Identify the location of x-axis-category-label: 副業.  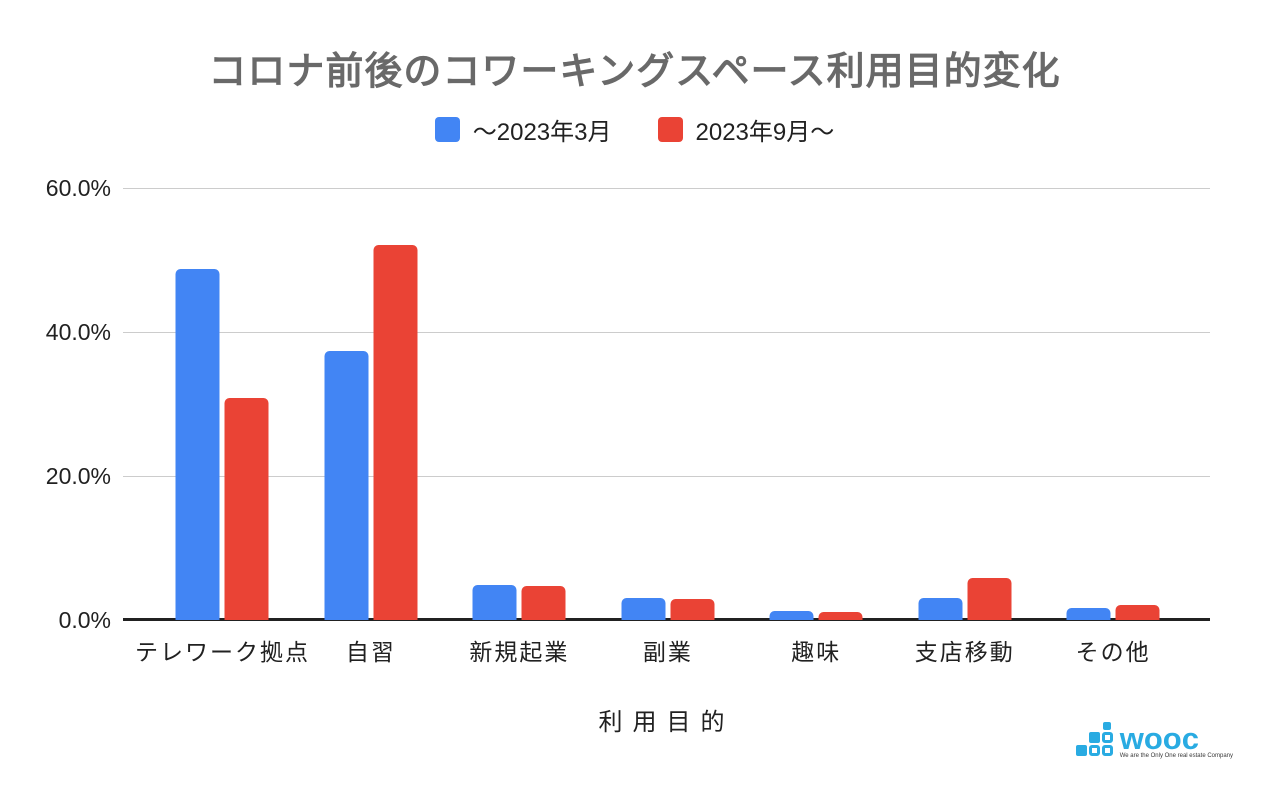
(667, 652).